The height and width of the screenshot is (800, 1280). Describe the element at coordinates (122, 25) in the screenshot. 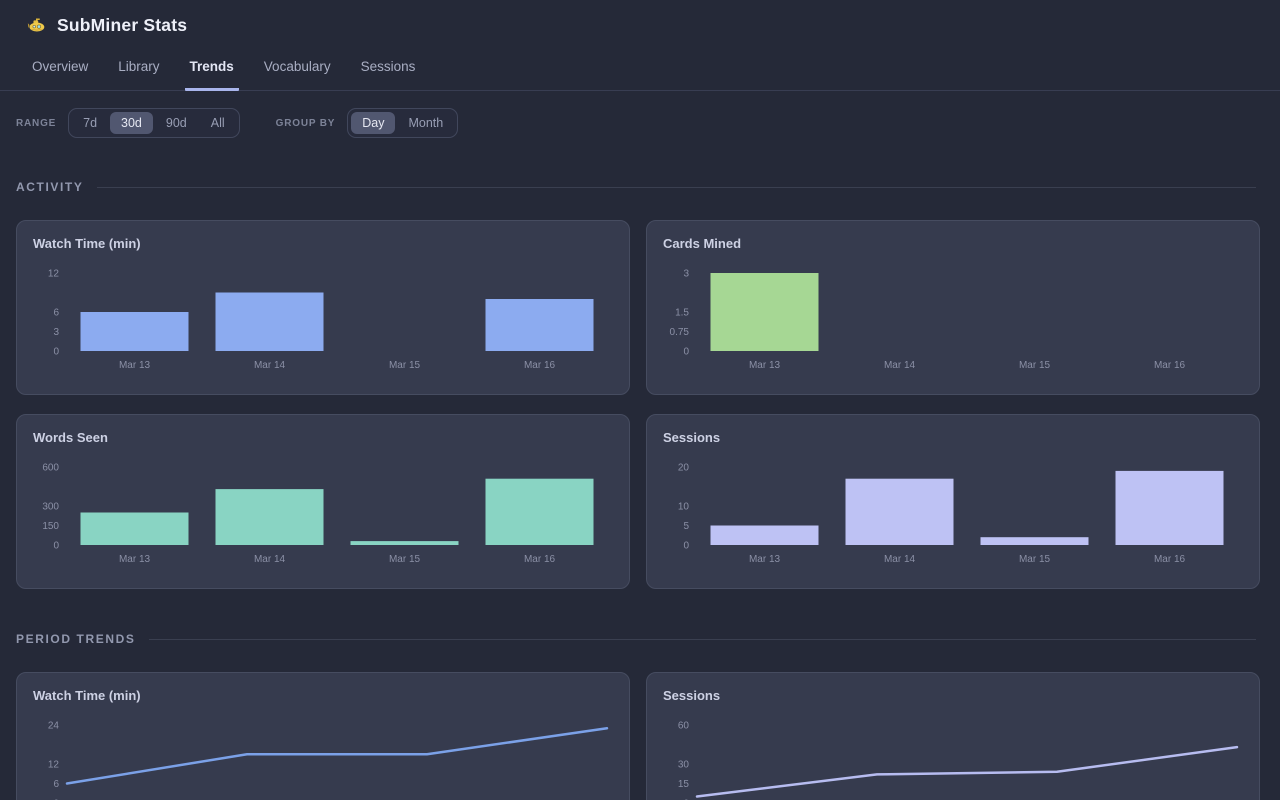

I see `app-title: SubMiner Stats` at that location.